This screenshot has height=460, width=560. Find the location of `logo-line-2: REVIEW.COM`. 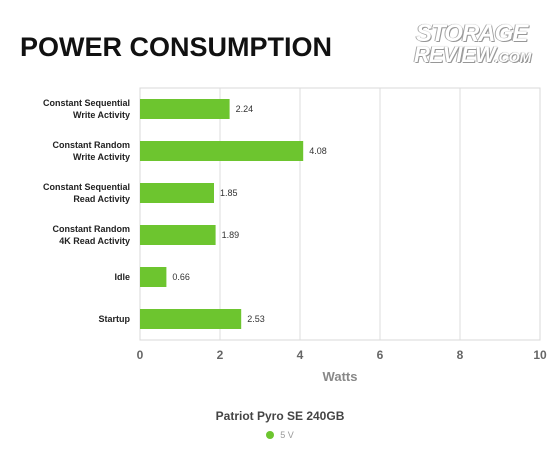

logo-line-2: REVIEW.COM is located at coordinates (472, 55).